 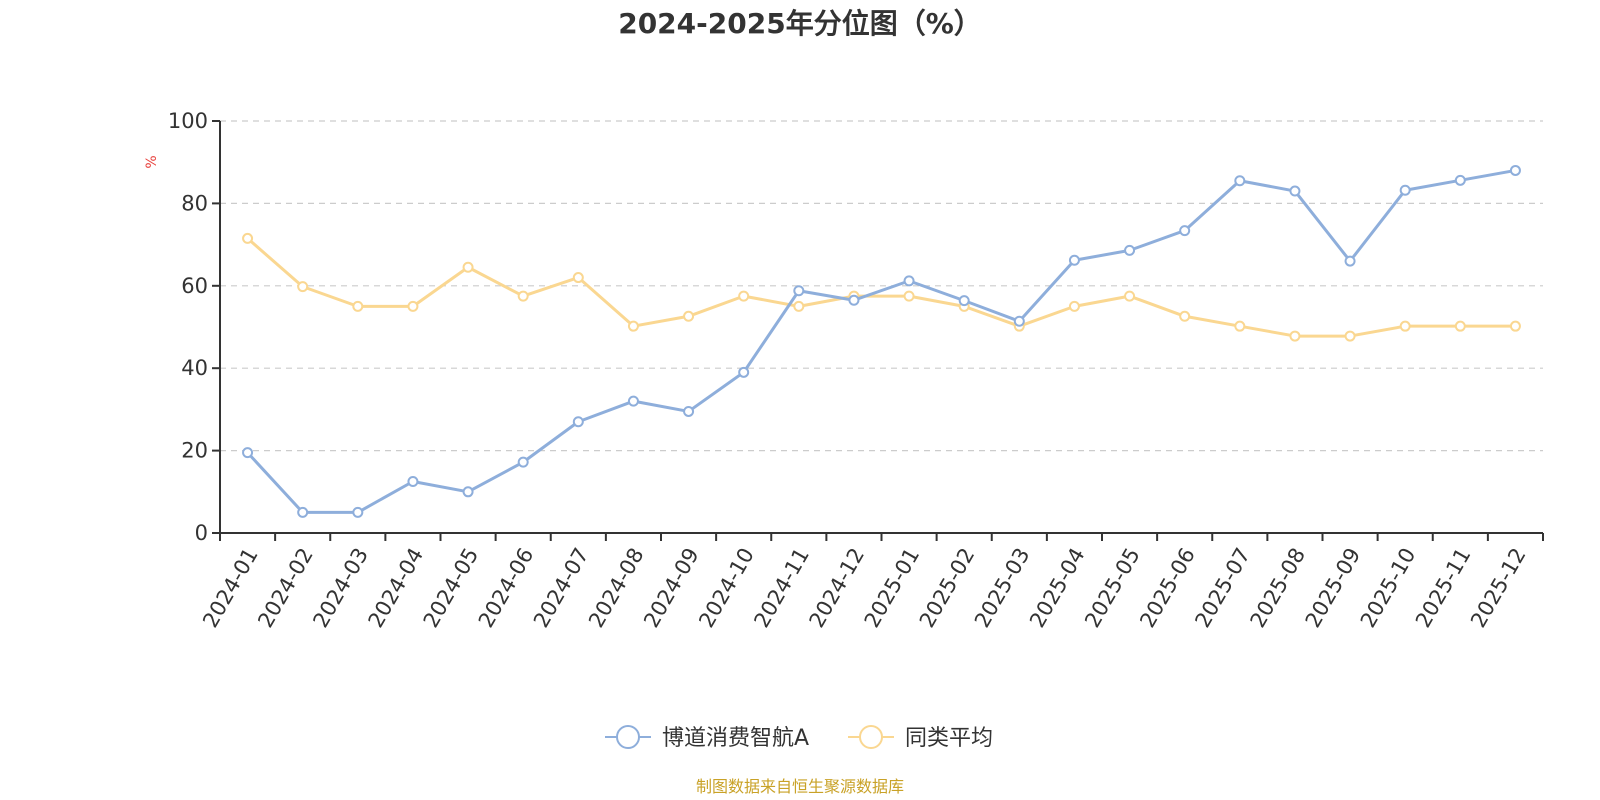 What do you see at coordinates (735, 738) in the screenshot?
I see `legend-label: 博道消费智航A` at bounding box center [735, 738].